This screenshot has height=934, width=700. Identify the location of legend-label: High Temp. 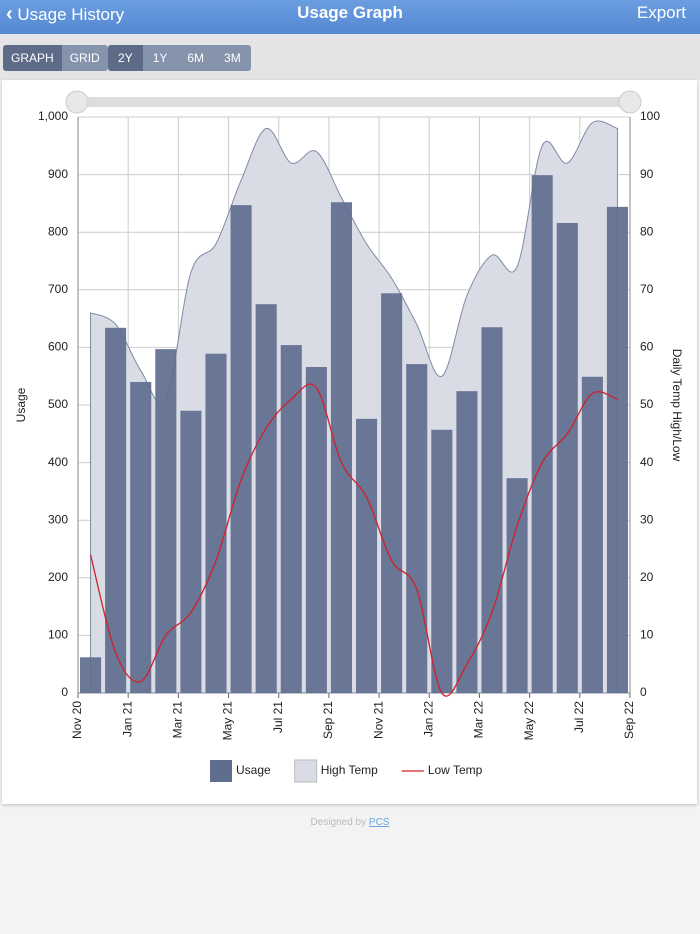
(349, 770).